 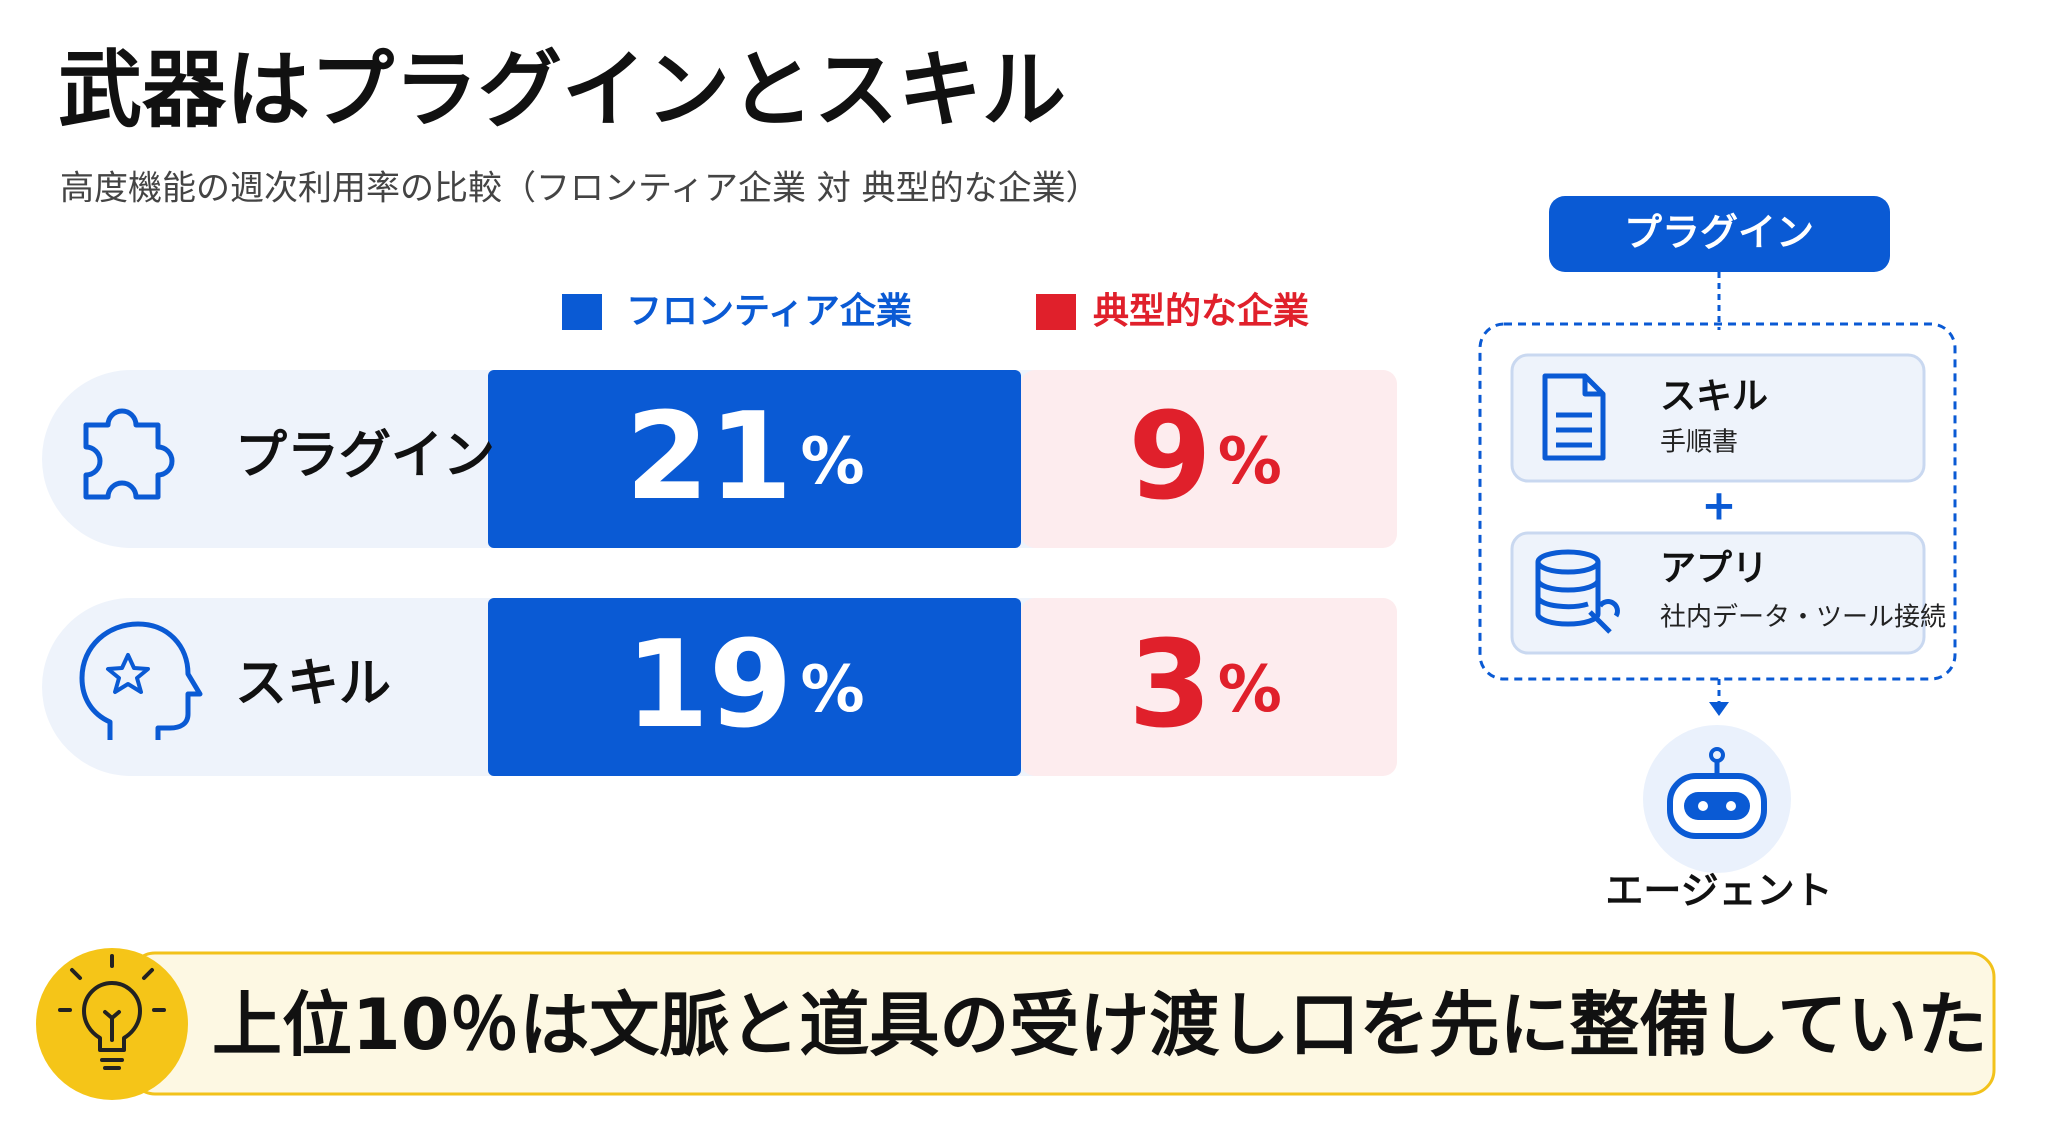 I want to click on value: 9, so click(x=1170, y=457).